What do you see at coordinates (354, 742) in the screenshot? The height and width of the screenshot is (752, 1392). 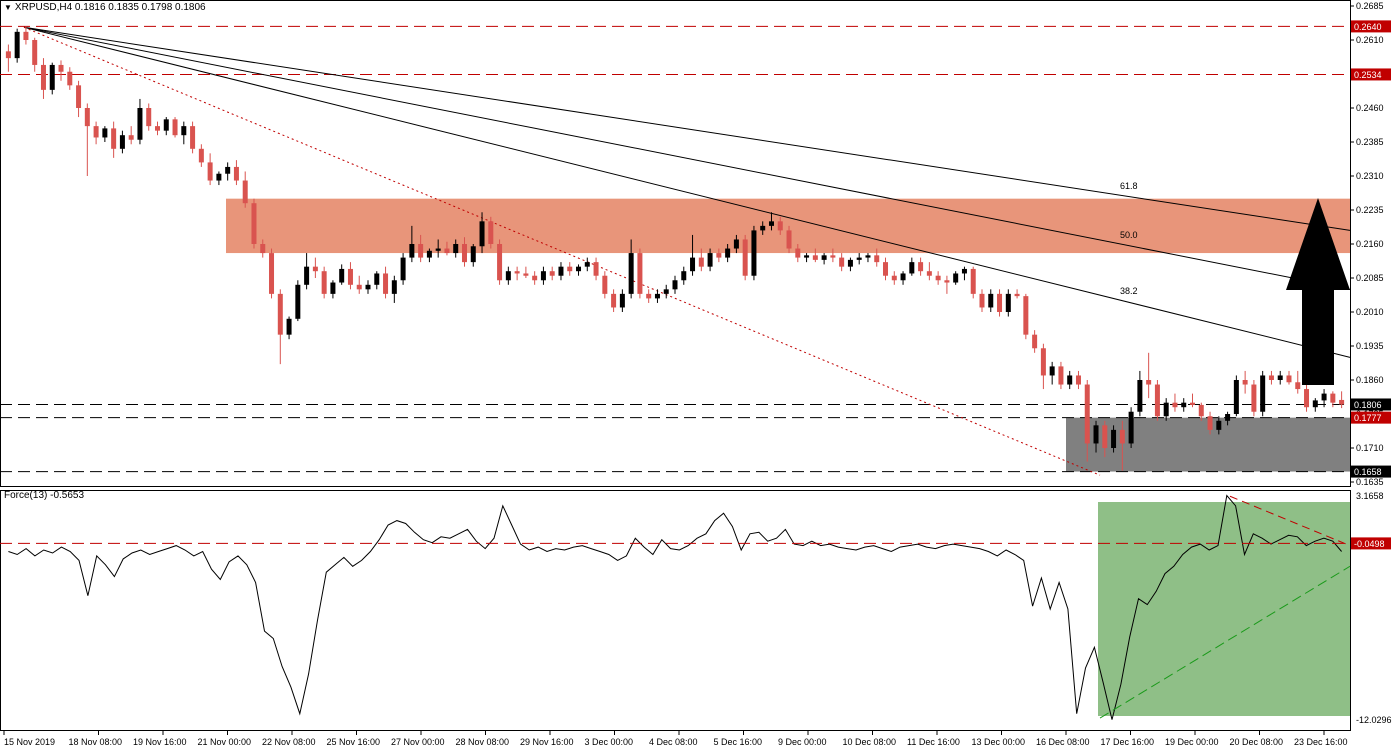 I see `x-tick-label: 25 Nov 16:00` at bounding box center [354, 742].